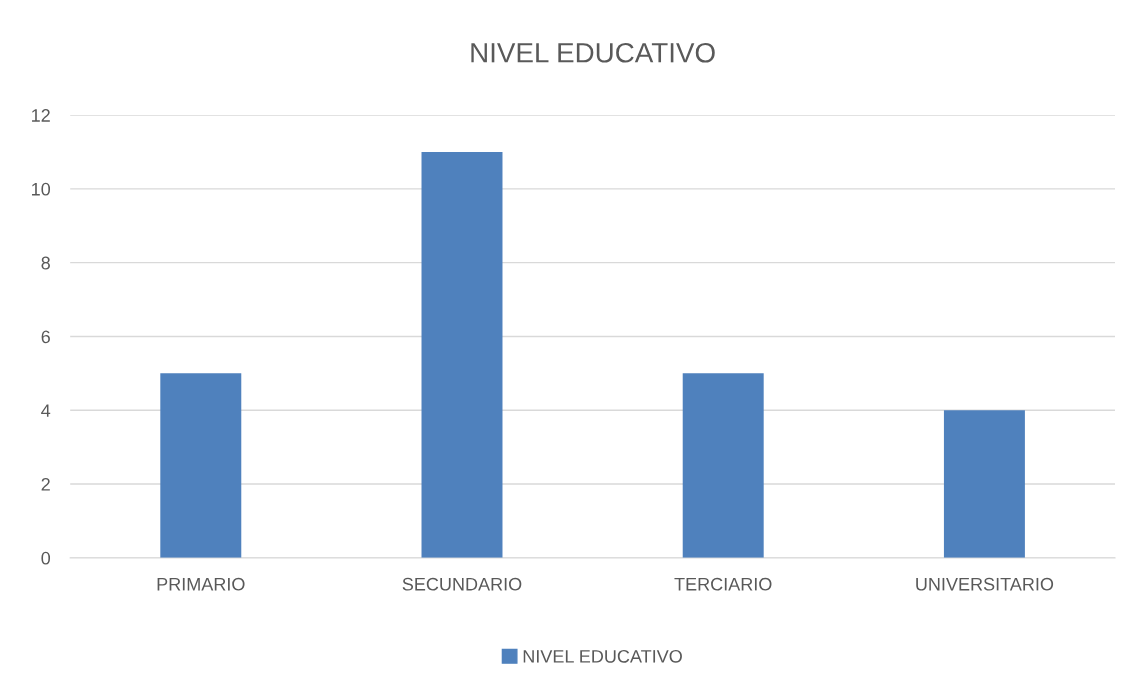 This screenshot has width=1132, height=677. What do you see at coordinates (201, 584) in the screenshot?
I see `x-tick-label: PRIMARIO` at bounding box center [201, 584].